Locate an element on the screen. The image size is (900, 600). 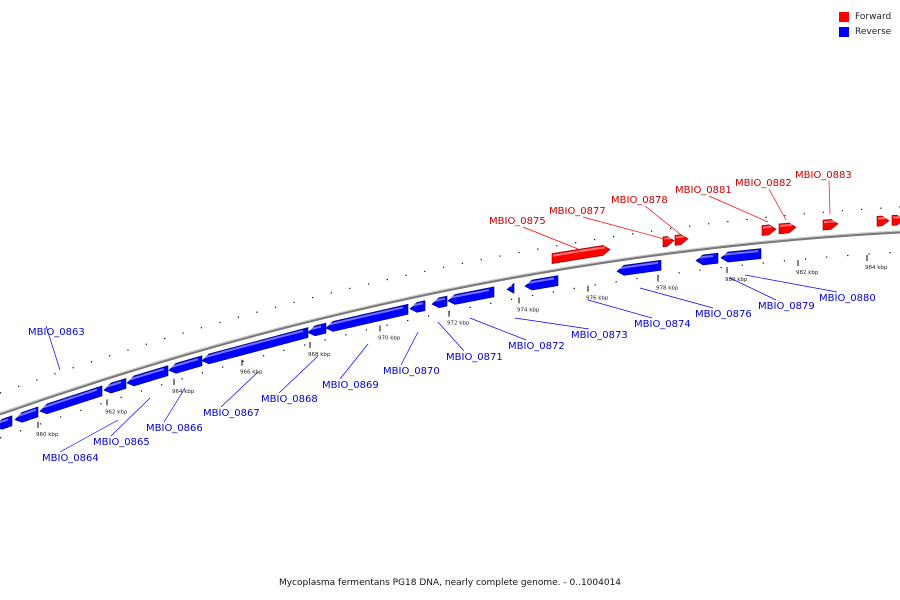
scale-tick-label: 962 kbp is located at coordinates (116, 412).